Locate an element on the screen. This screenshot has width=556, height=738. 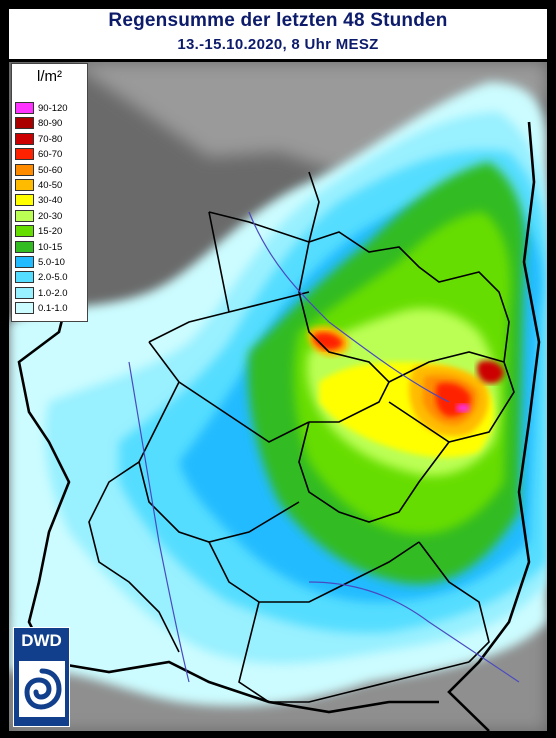
legend-item: 50-60 is located at coordinates (50, 170).